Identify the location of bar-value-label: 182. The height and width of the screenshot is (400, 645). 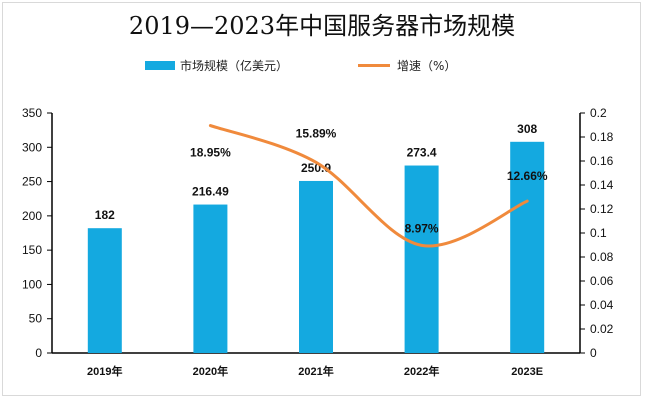
(105, 215).